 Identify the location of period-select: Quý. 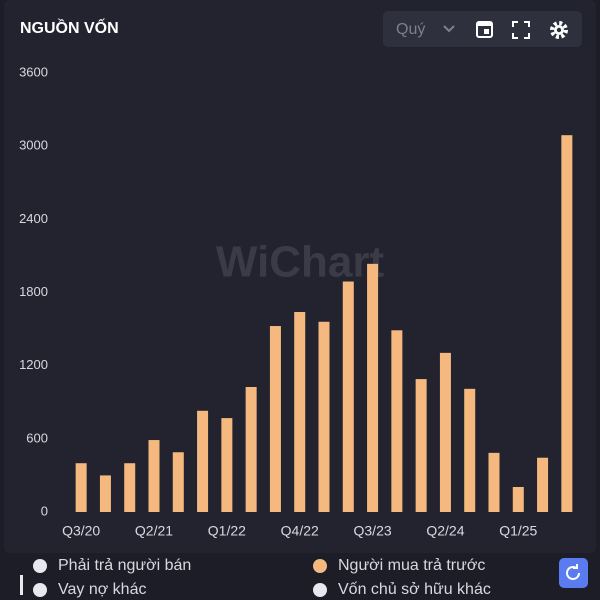
(410, 29).